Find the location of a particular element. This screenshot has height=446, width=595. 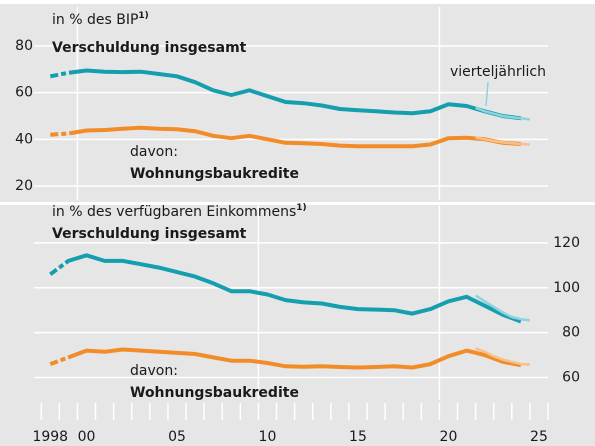

top-rule is located at coordinates (297, 2).